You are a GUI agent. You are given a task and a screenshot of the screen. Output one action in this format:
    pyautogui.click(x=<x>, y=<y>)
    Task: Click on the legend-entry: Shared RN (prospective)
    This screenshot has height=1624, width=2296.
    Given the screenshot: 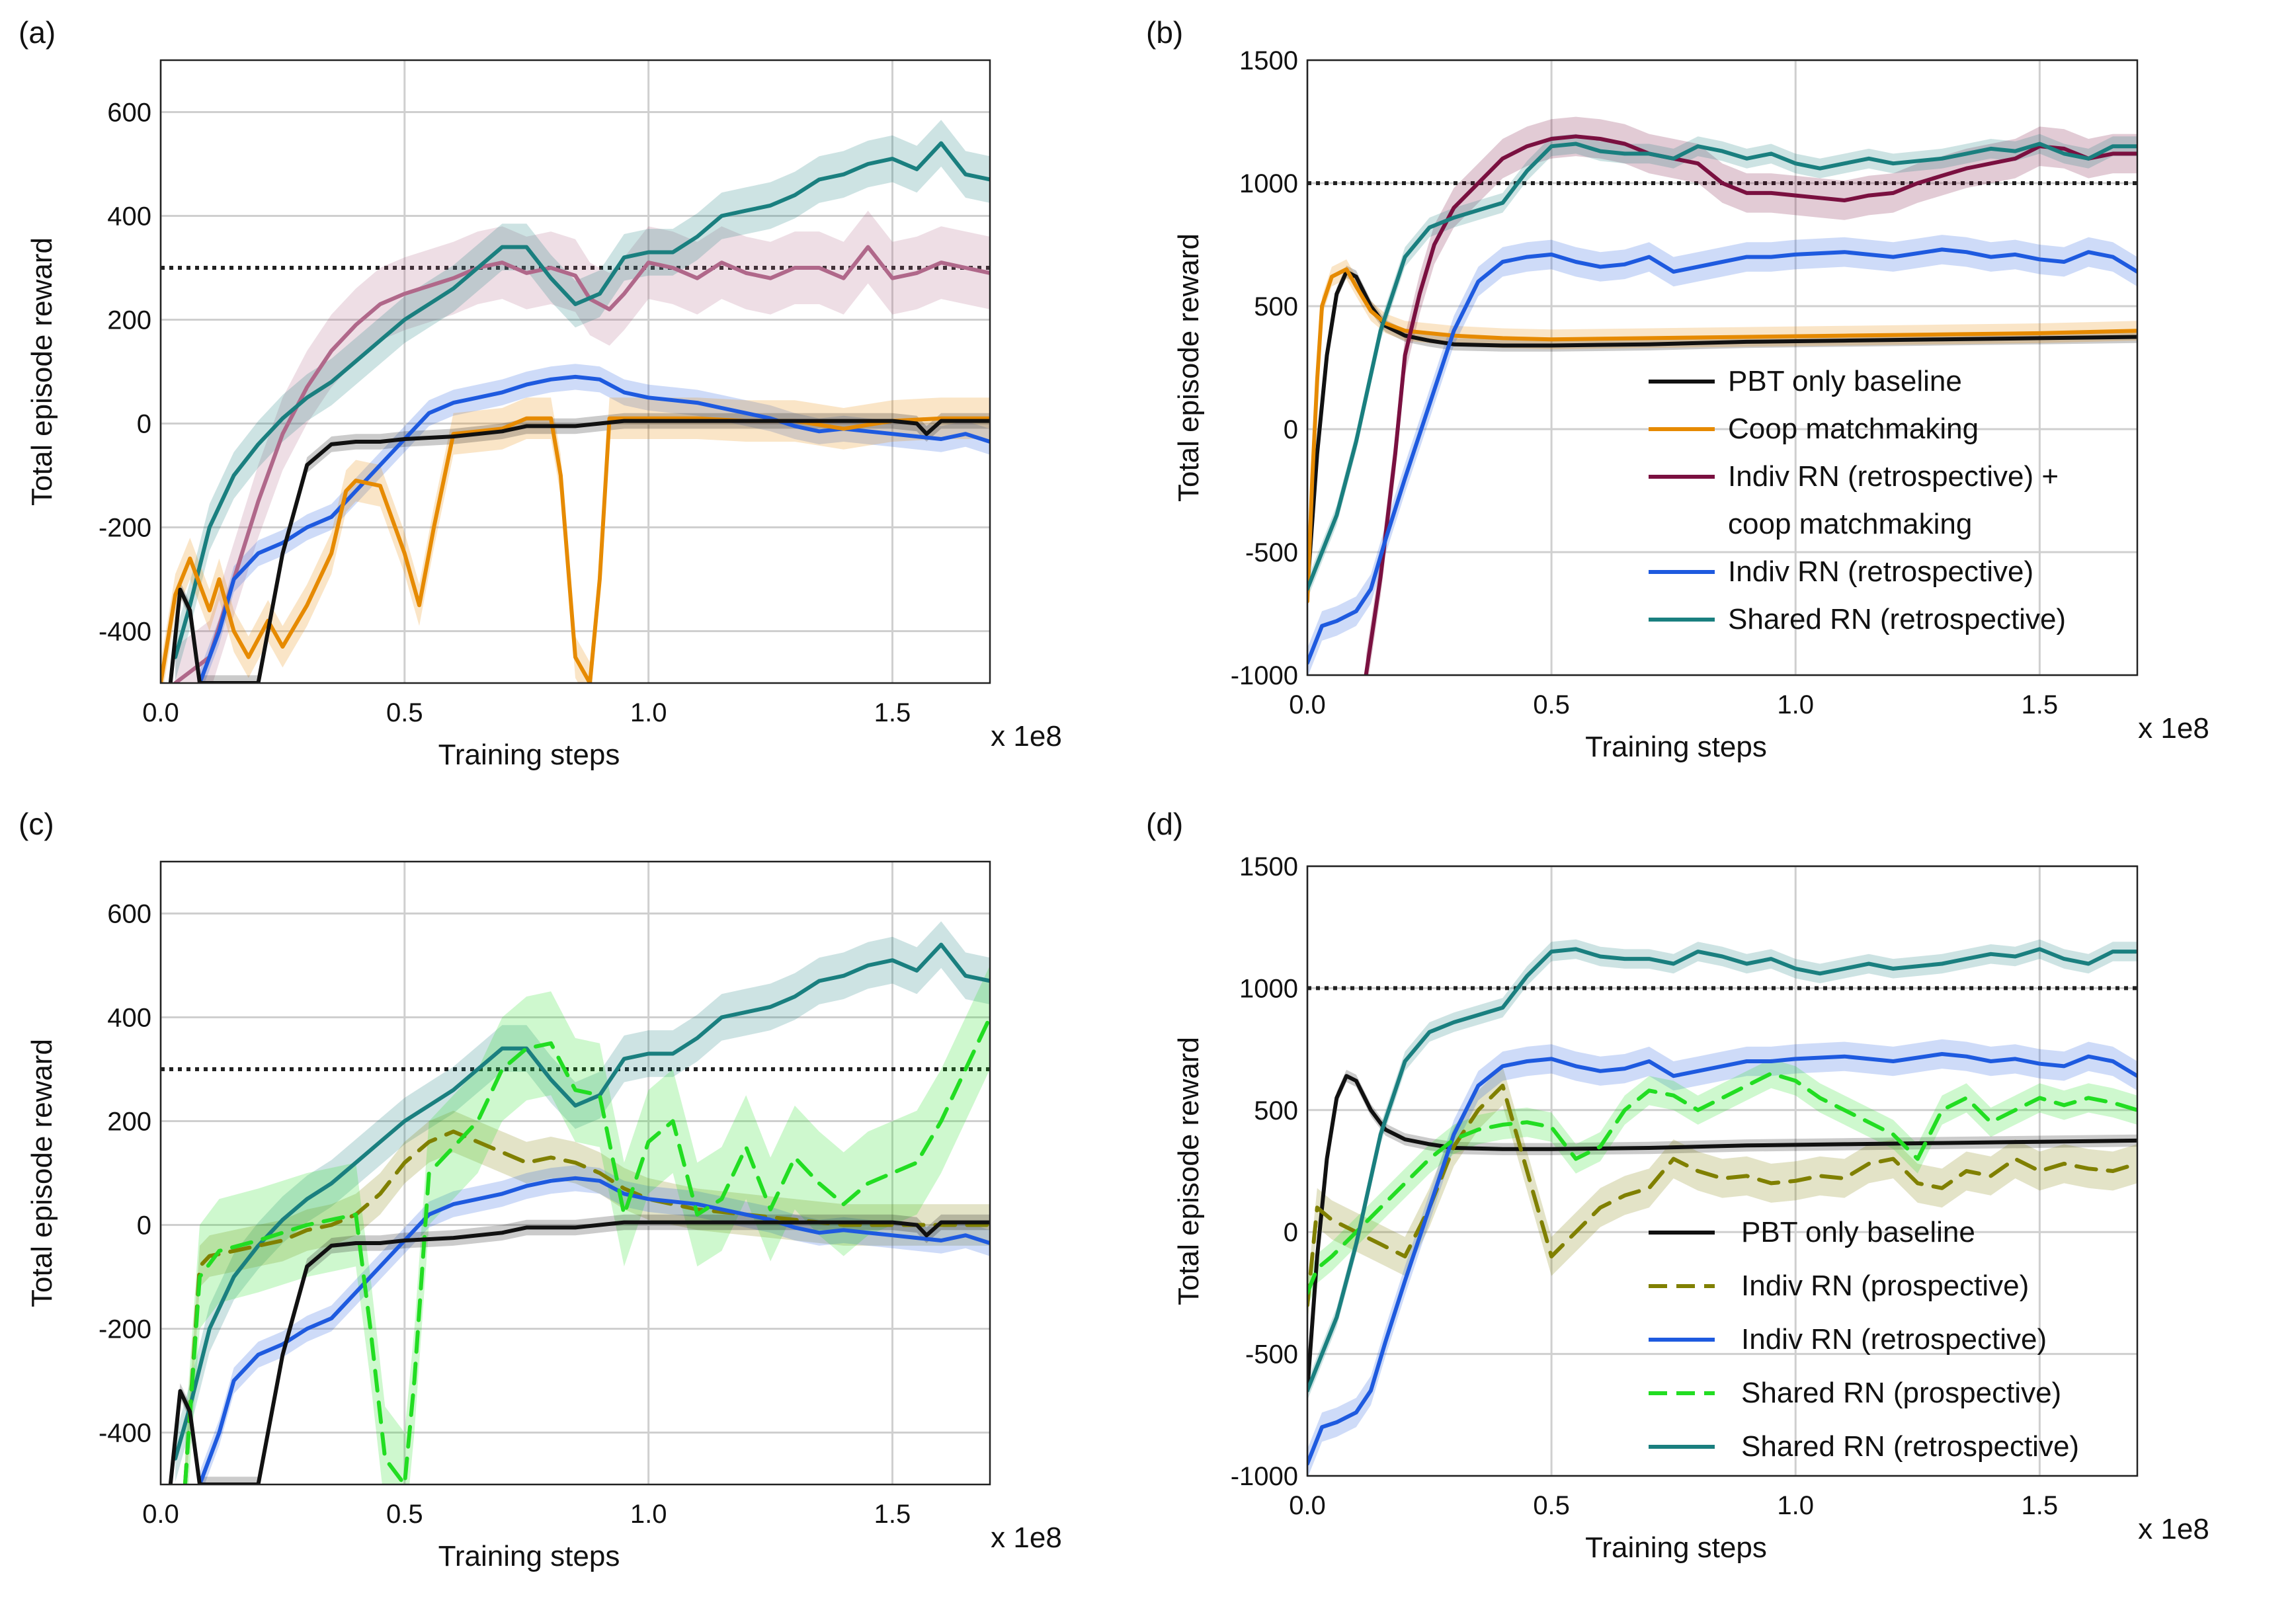 What is the action you would take?
    pyautogui.click(x=1901, y=1393)
    